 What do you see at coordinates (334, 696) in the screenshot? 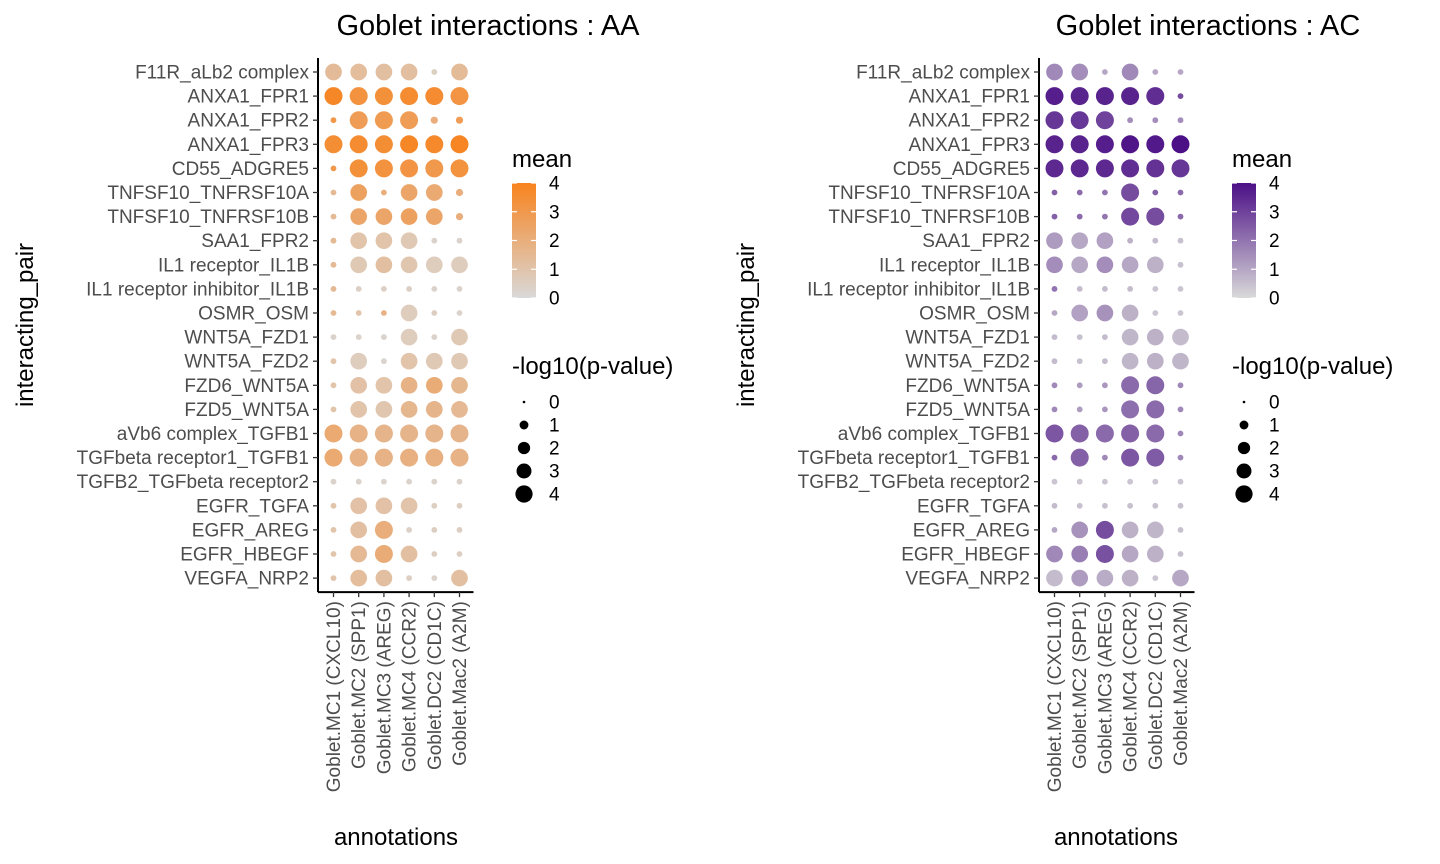
I see `x-tick-label: Goblet.MC1 (CXCL10)` at bounding box center [334, 696].